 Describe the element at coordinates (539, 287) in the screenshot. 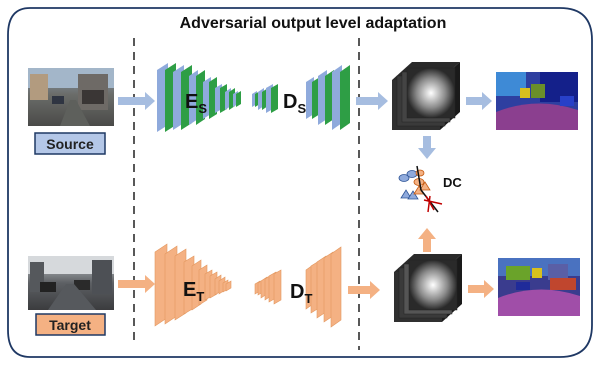

I see `target-segmentation` at that location.